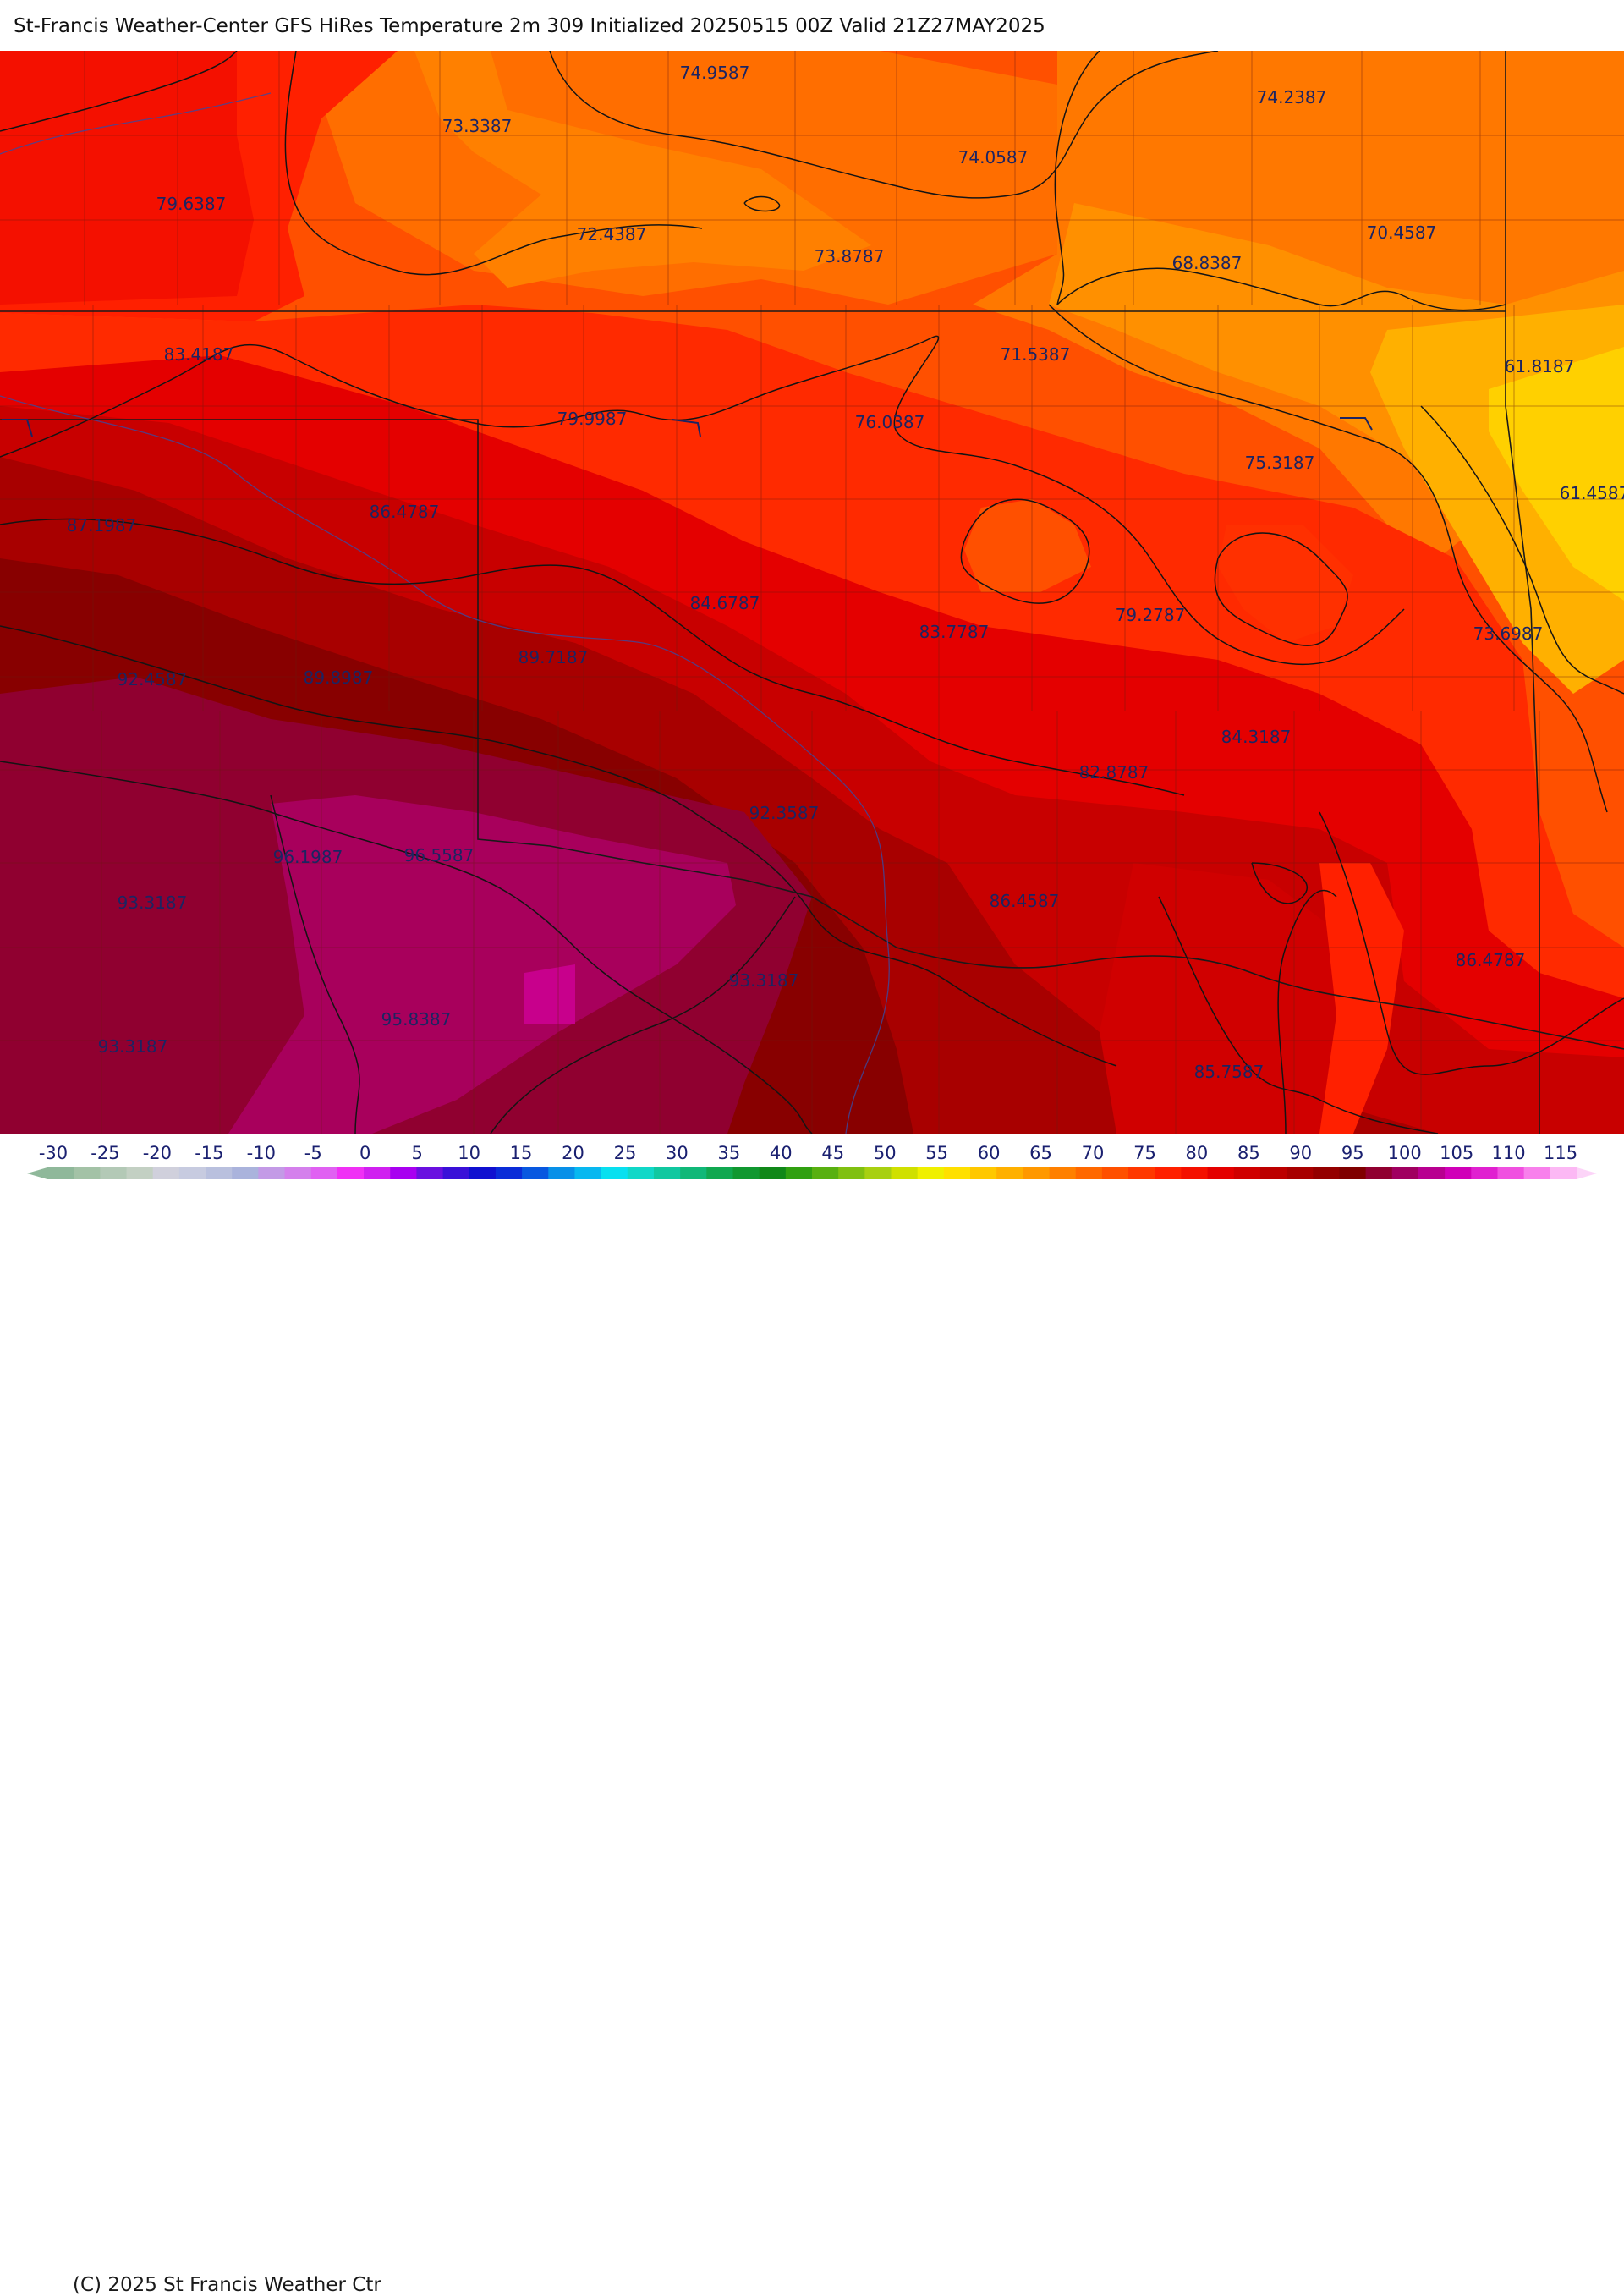  What do you see at coordinates (1352, 1153) in the screenshot?
I see `legend-tick-label: 95` at bounding box center [1352, 1153].